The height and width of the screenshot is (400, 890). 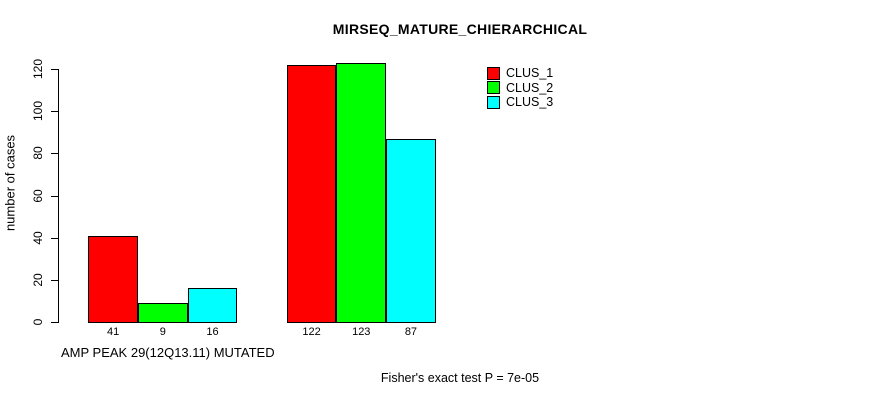 What do you see at coordinates (530, 73) in the screenshot?
I see `legend-item-label: CLUS_1` at bounding box center [530, 73].